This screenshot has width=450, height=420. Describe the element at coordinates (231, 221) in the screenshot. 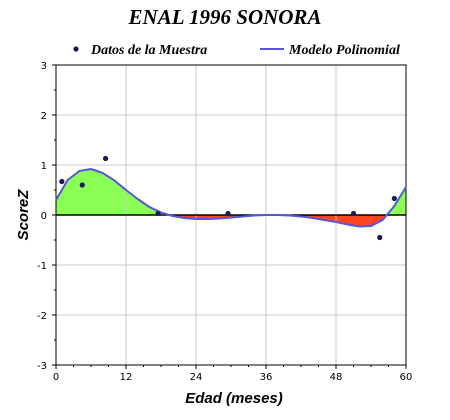

I see `negative-area-fill` at that location.